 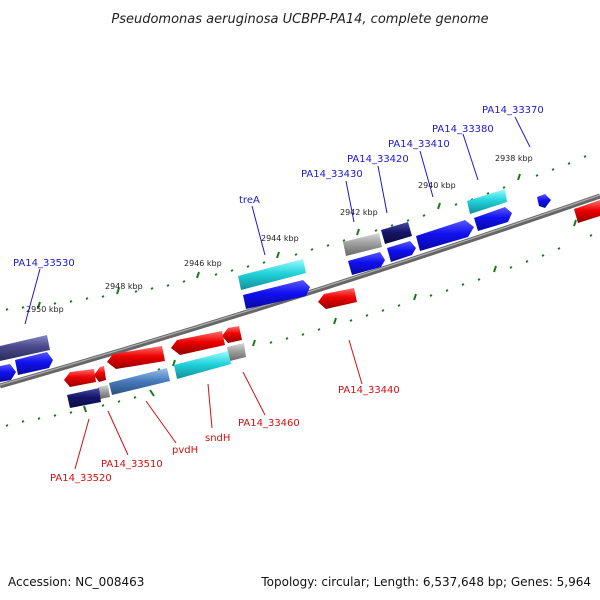 What do you see at coordinates (493, 219) in the screenshot?
I see `gene-PA14_33370-b` at bounding box center [493, 219].